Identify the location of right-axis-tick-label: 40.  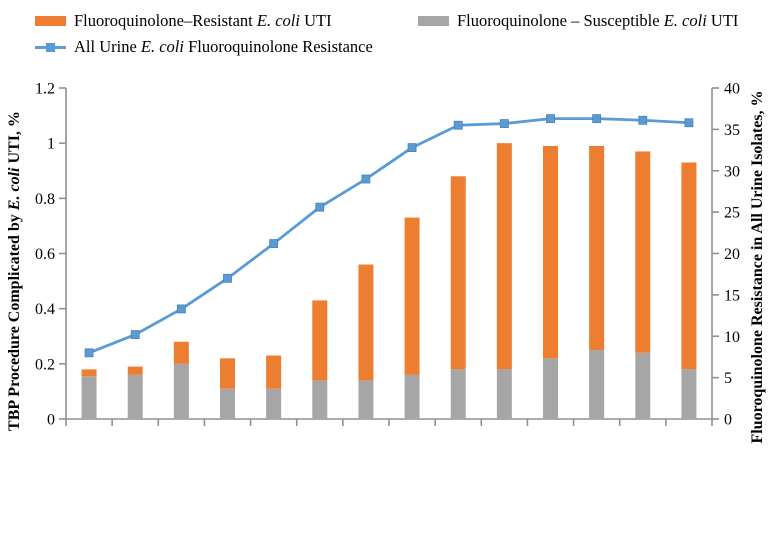
(732, 89).